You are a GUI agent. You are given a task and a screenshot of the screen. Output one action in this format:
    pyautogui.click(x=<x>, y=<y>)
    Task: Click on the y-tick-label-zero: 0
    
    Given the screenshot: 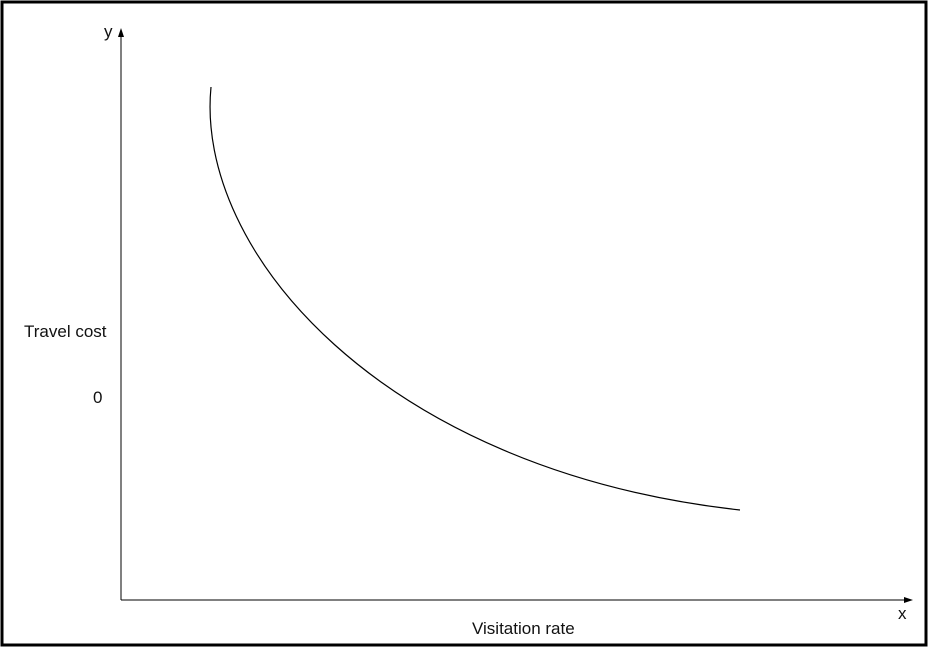 What is the action you would take?
    pyautogui.click(x=97, y=397)
    